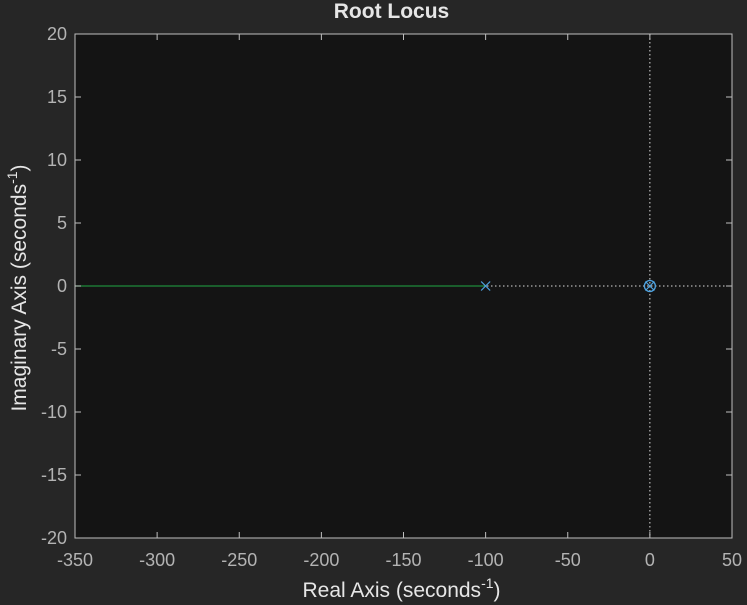 The height and width of the screenshot is (605, 747). I want to click on x-tick-label: -200, so click(321, 560).